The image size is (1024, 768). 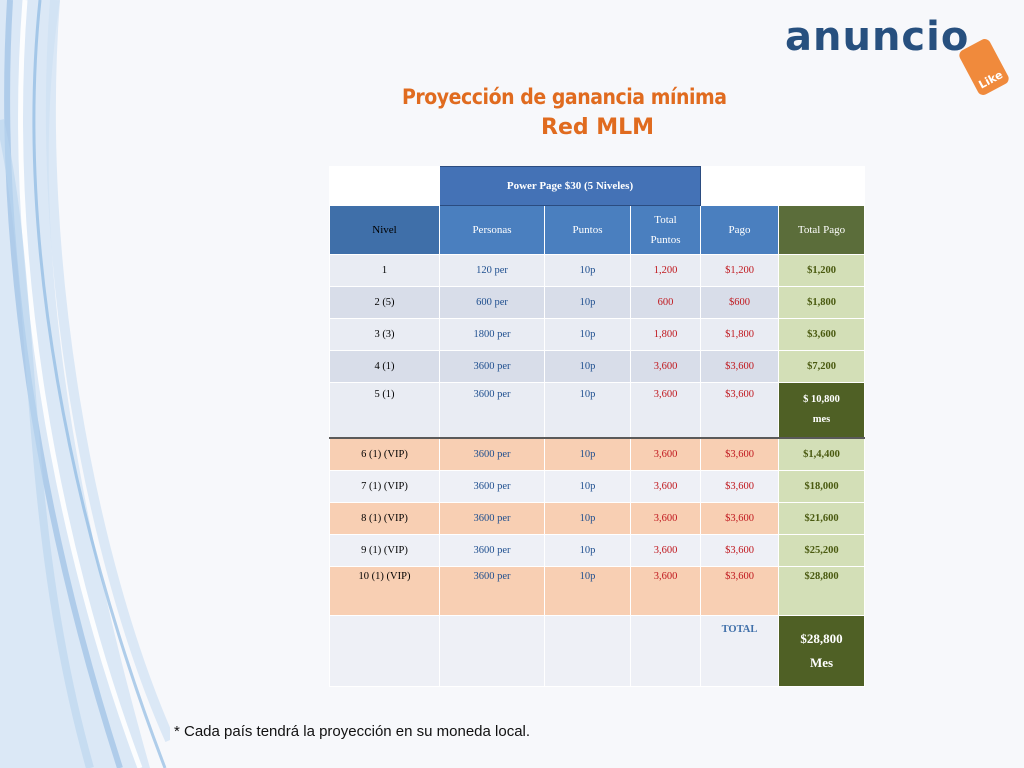 What do you see at coordinates (665, 302) in the screenshot?
I see `table-cell: 600` at bounding box center [665, 302].